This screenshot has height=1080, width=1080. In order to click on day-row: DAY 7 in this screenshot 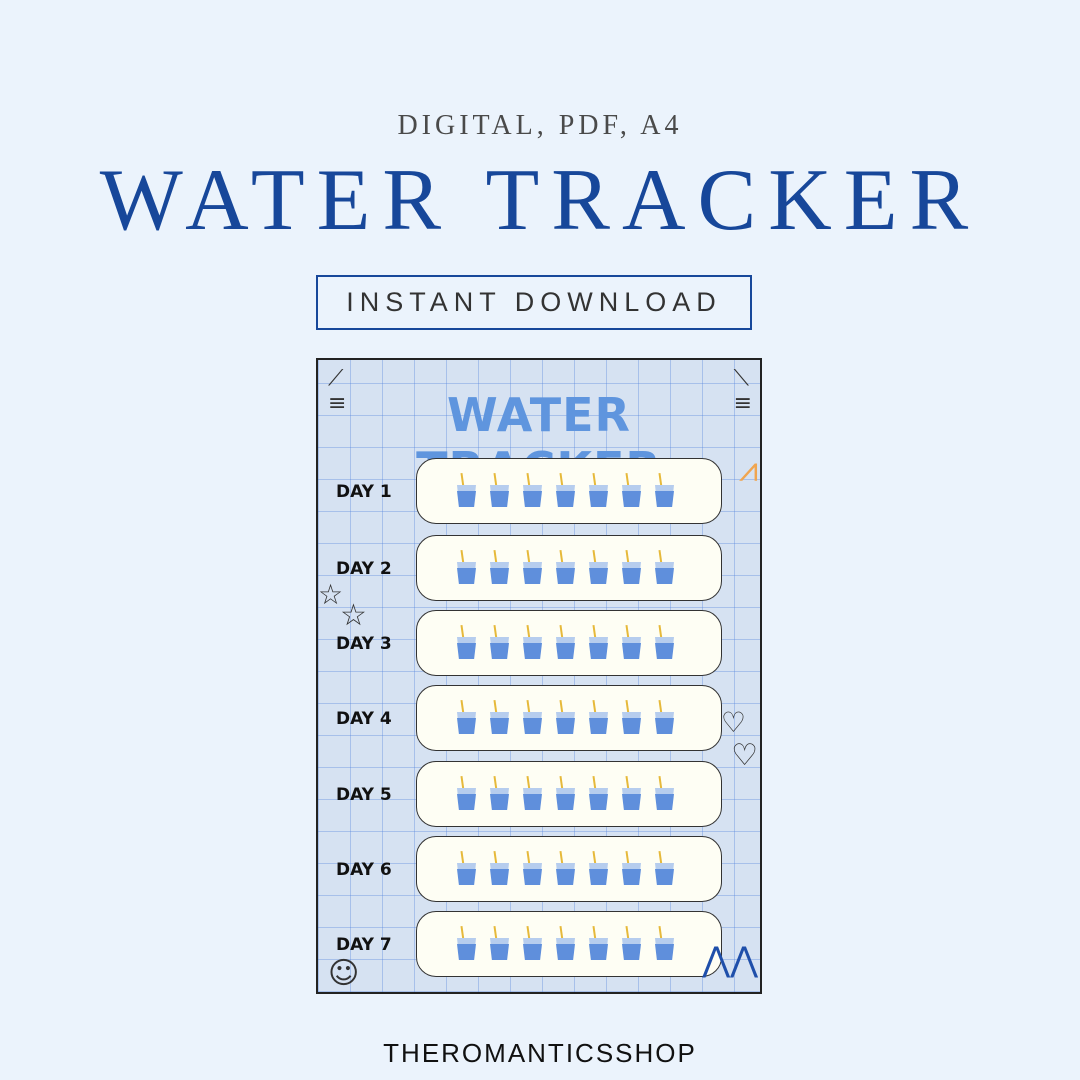, I will do `click(539, 945)`.